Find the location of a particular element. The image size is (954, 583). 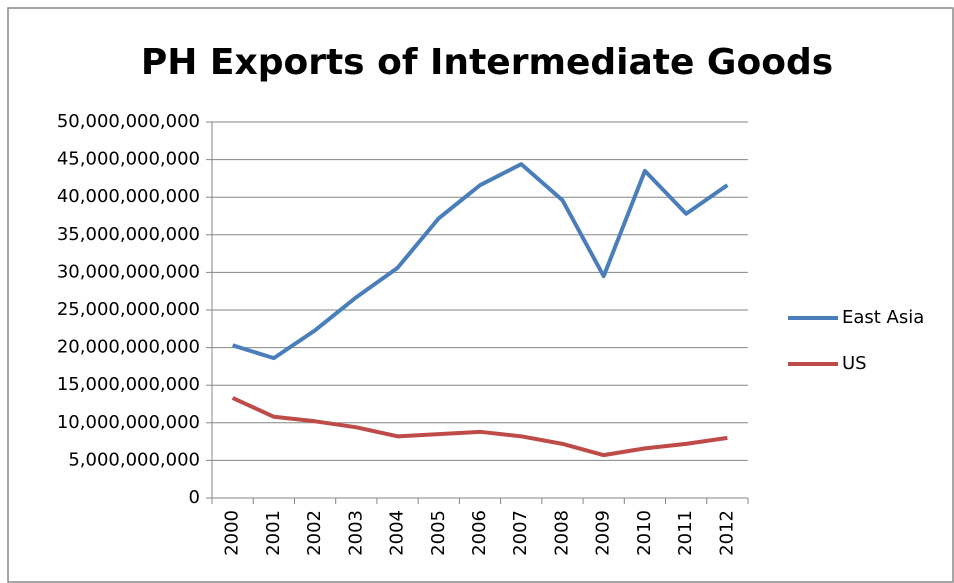

x-tick-label: 2002 is located at coordinates (314, 533).